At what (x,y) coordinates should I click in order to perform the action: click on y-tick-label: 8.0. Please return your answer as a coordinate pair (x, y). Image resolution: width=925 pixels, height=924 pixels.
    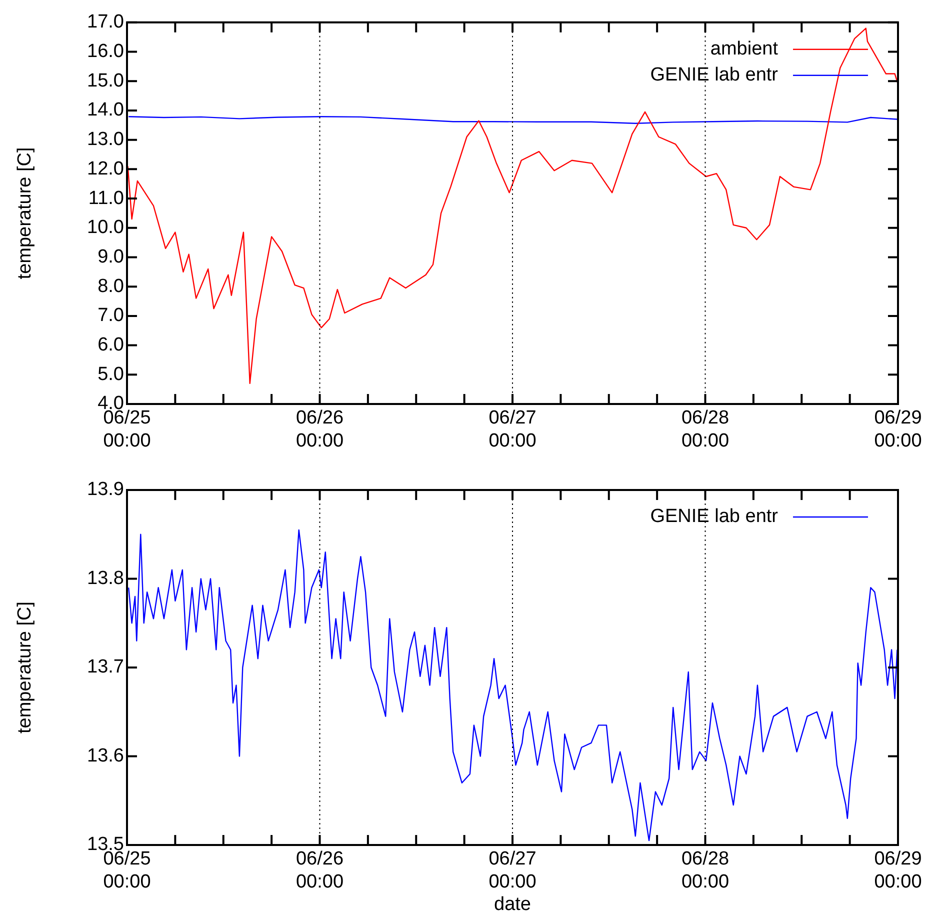
    Looking at the image, I should click on (111, 286).